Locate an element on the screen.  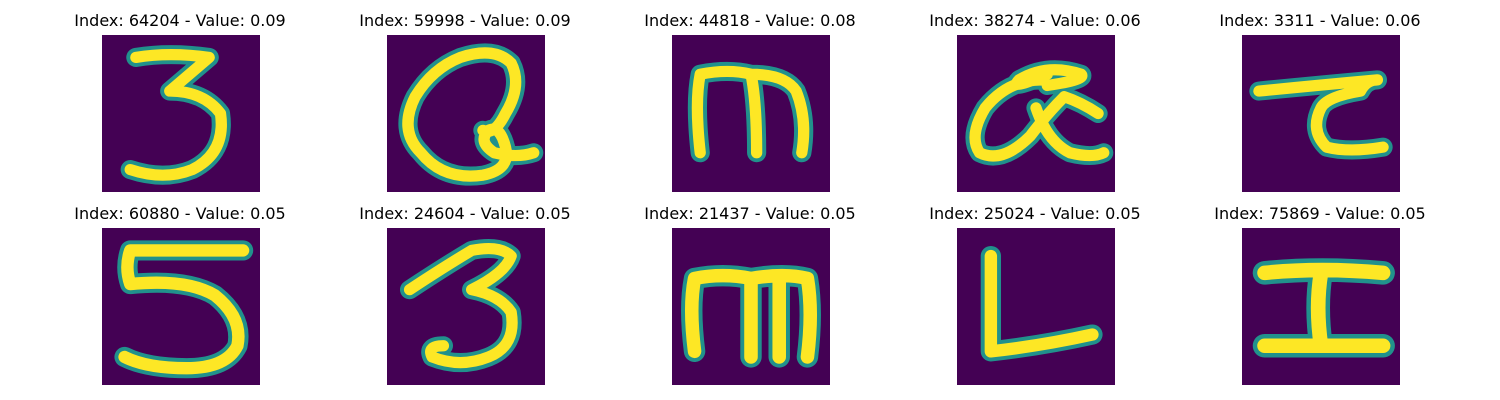
panel-title: Index: 60880 - Value: 0.05 is located at coordinates (180, 214).